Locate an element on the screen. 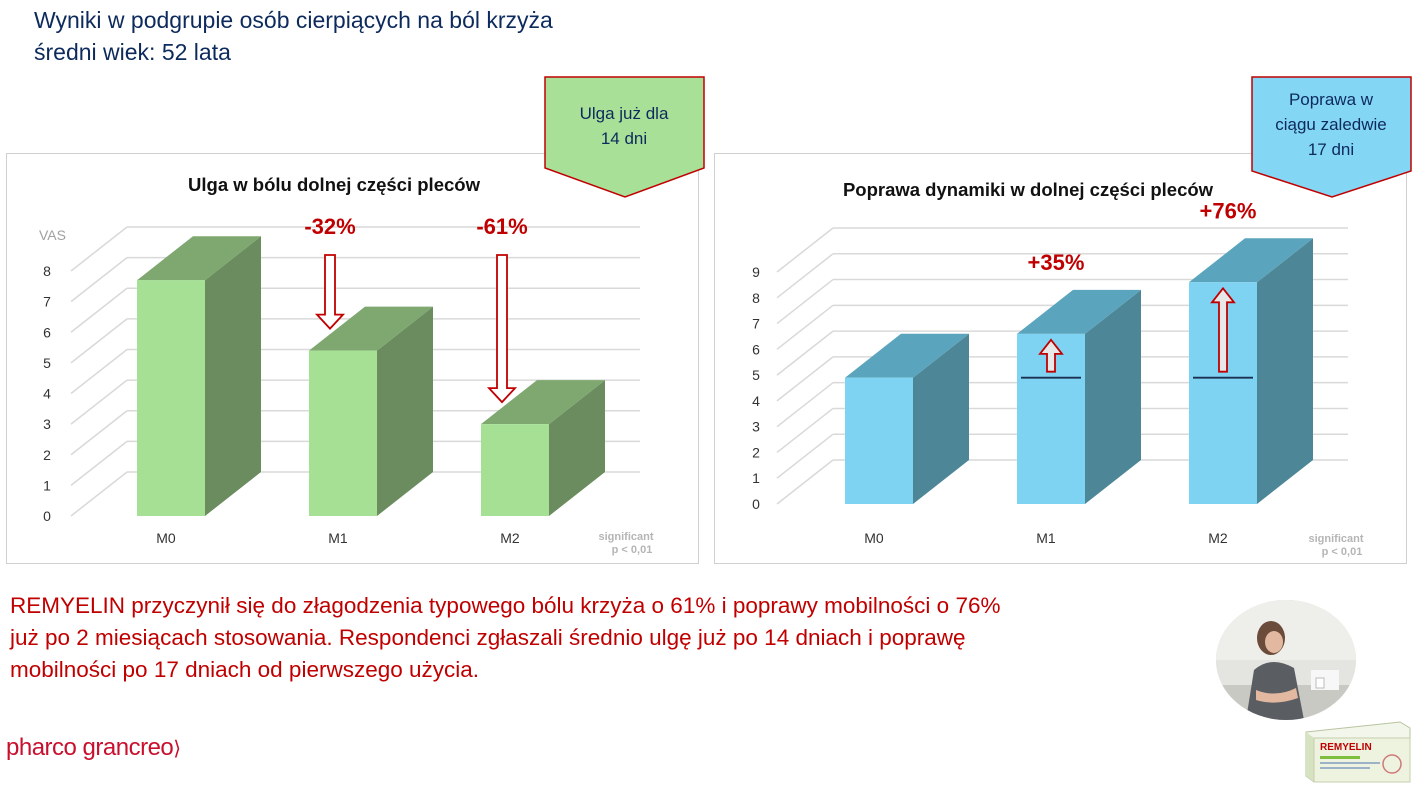 The height and width of the screenshot is (789, 1418). relief-callout-line-2: 14 dni is located at coordinates (624, 138).